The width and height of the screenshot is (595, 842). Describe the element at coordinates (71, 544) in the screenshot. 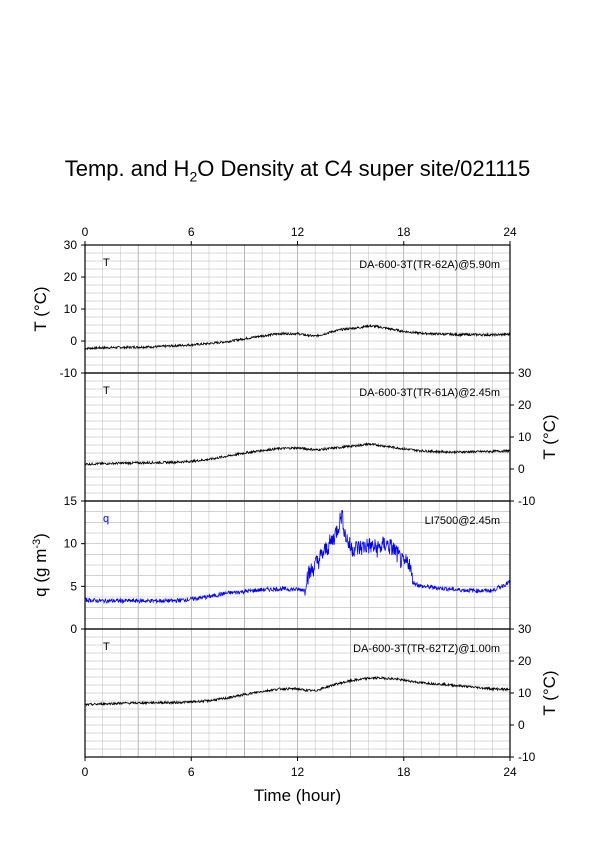

I see `panel-third-ytick-label: 10` at that location.